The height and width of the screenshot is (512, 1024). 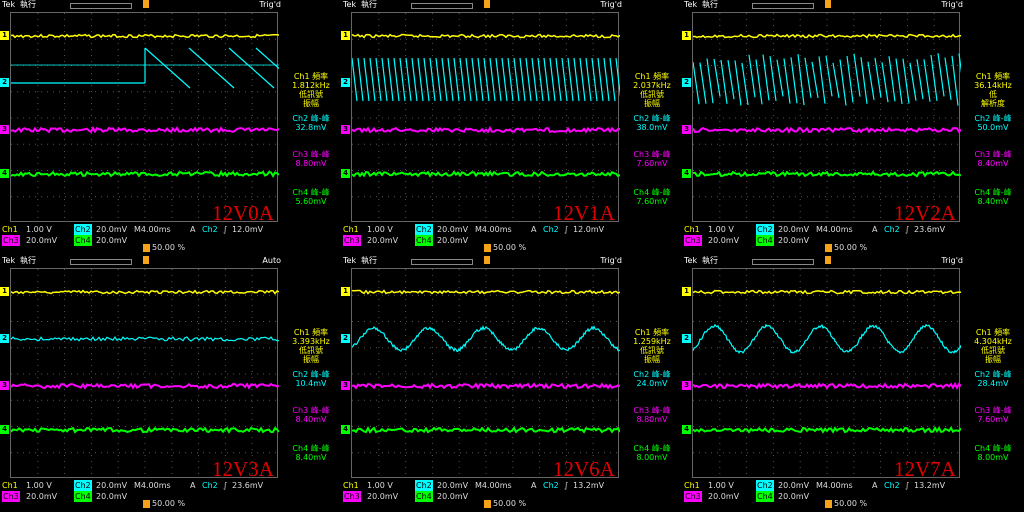 I want to click on ch2-measurement: 38.0mV, so click(x=652, y=127).